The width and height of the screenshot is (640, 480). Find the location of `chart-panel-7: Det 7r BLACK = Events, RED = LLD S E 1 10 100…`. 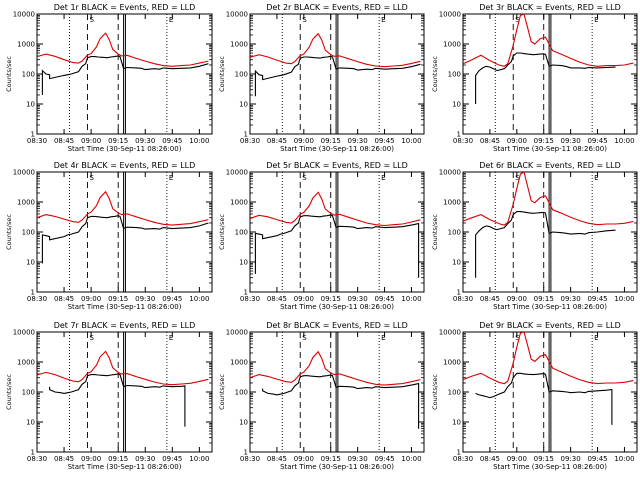

chart-panel-7: Det 7r BLACK = Events, RED = LLD S E 1 10 100… is located at coordinates (109, 396).